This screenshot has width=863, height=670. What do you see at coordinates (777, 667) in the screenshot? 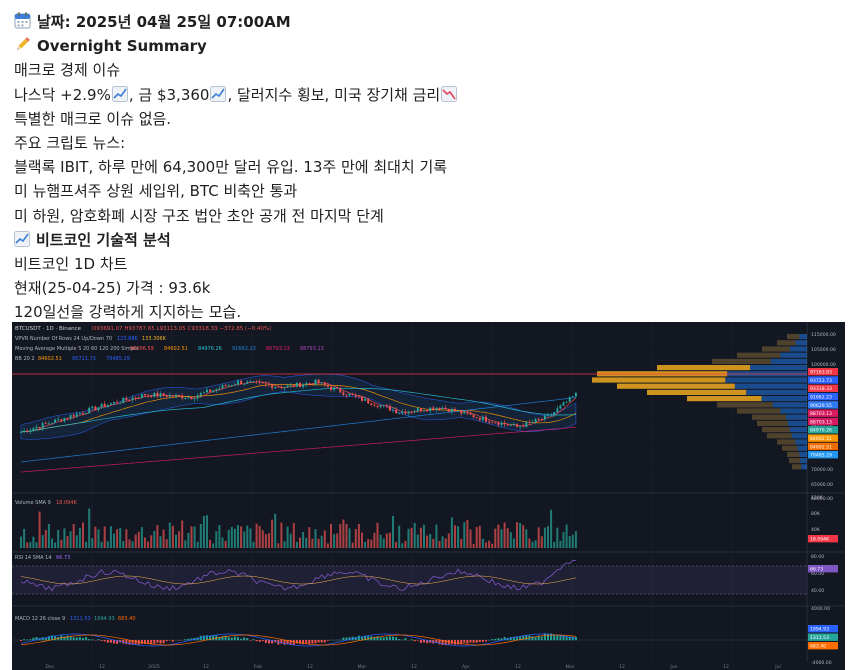
I see `time-axis-label: Jul` at bounding box center [777, 667].